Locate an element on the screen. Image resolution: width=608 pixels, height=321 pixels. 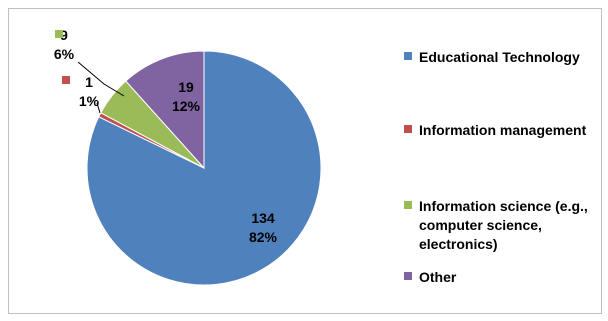
leader-line-information-management is located at coordinates (98, 108).